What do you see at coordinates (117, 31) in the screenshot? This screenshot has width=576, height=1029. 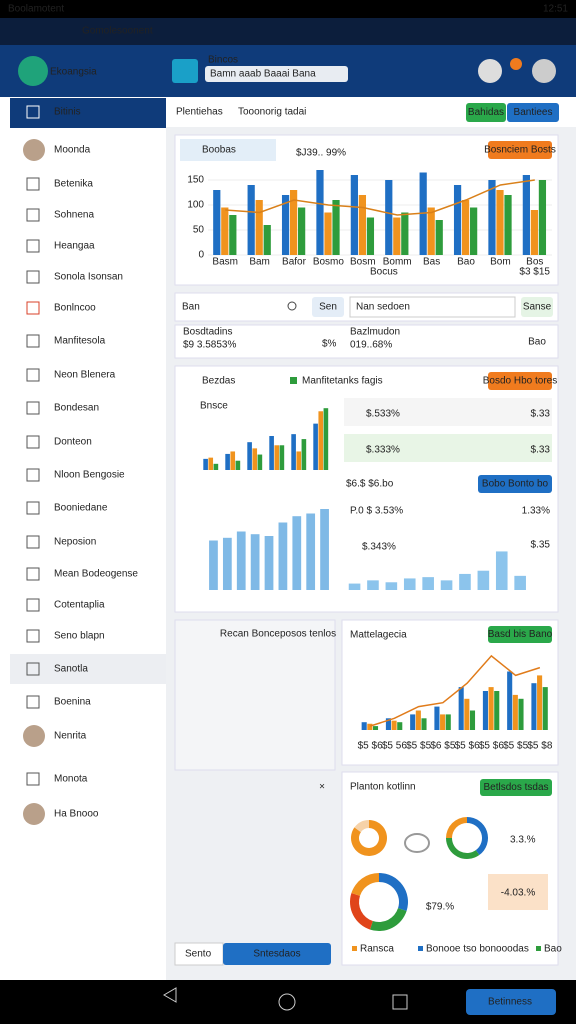 I see `app-title: Gomolesoonent` at bounding box center [117, 31].